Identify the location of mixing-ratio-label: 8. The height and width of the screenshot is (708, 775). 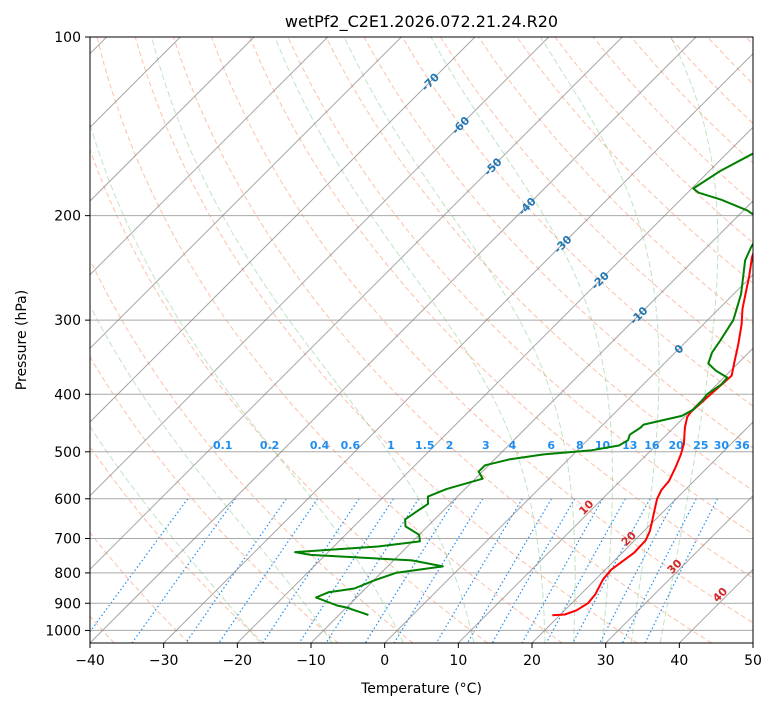
(580, 445).